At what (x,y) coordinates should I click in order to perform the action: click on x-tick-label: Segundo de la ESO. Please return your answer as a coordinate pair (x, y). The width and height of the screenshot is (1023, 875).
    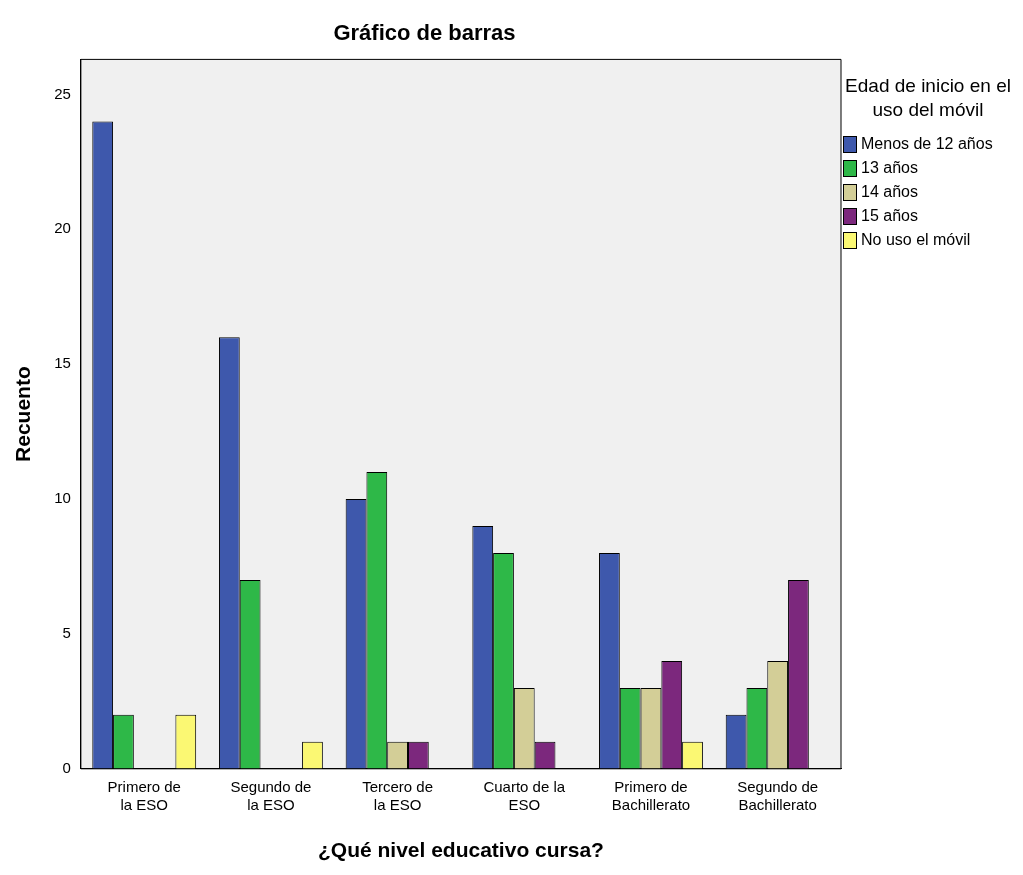
    Looking at the image, I should click on (271, 795).